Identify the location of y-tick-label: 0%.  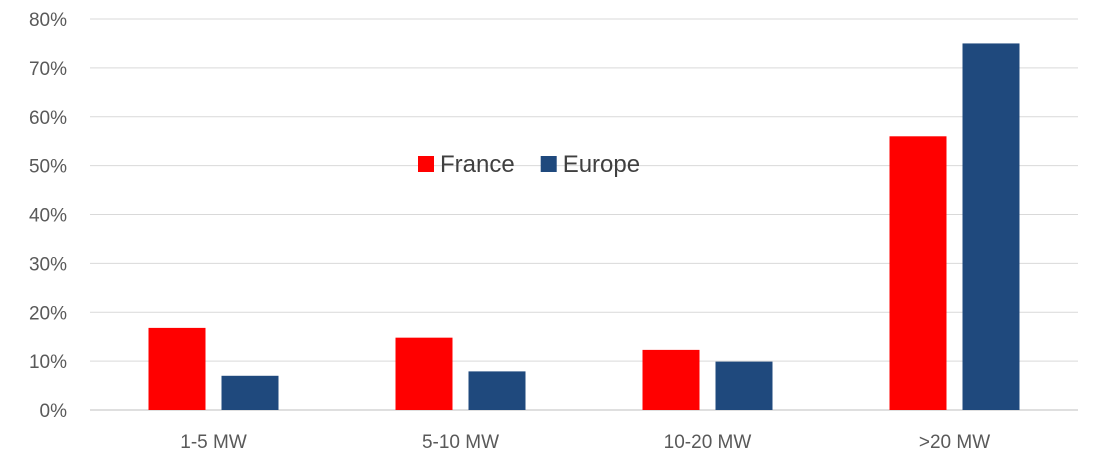
(54, 411).